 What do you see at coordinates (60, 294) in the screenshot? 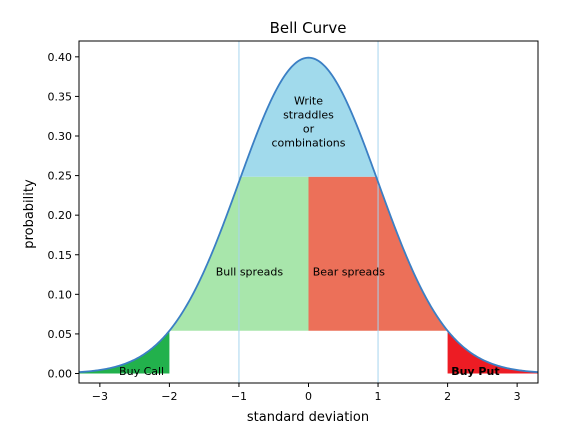
I see `y-tick-label: 0.10` at bounding box center [60, 294].